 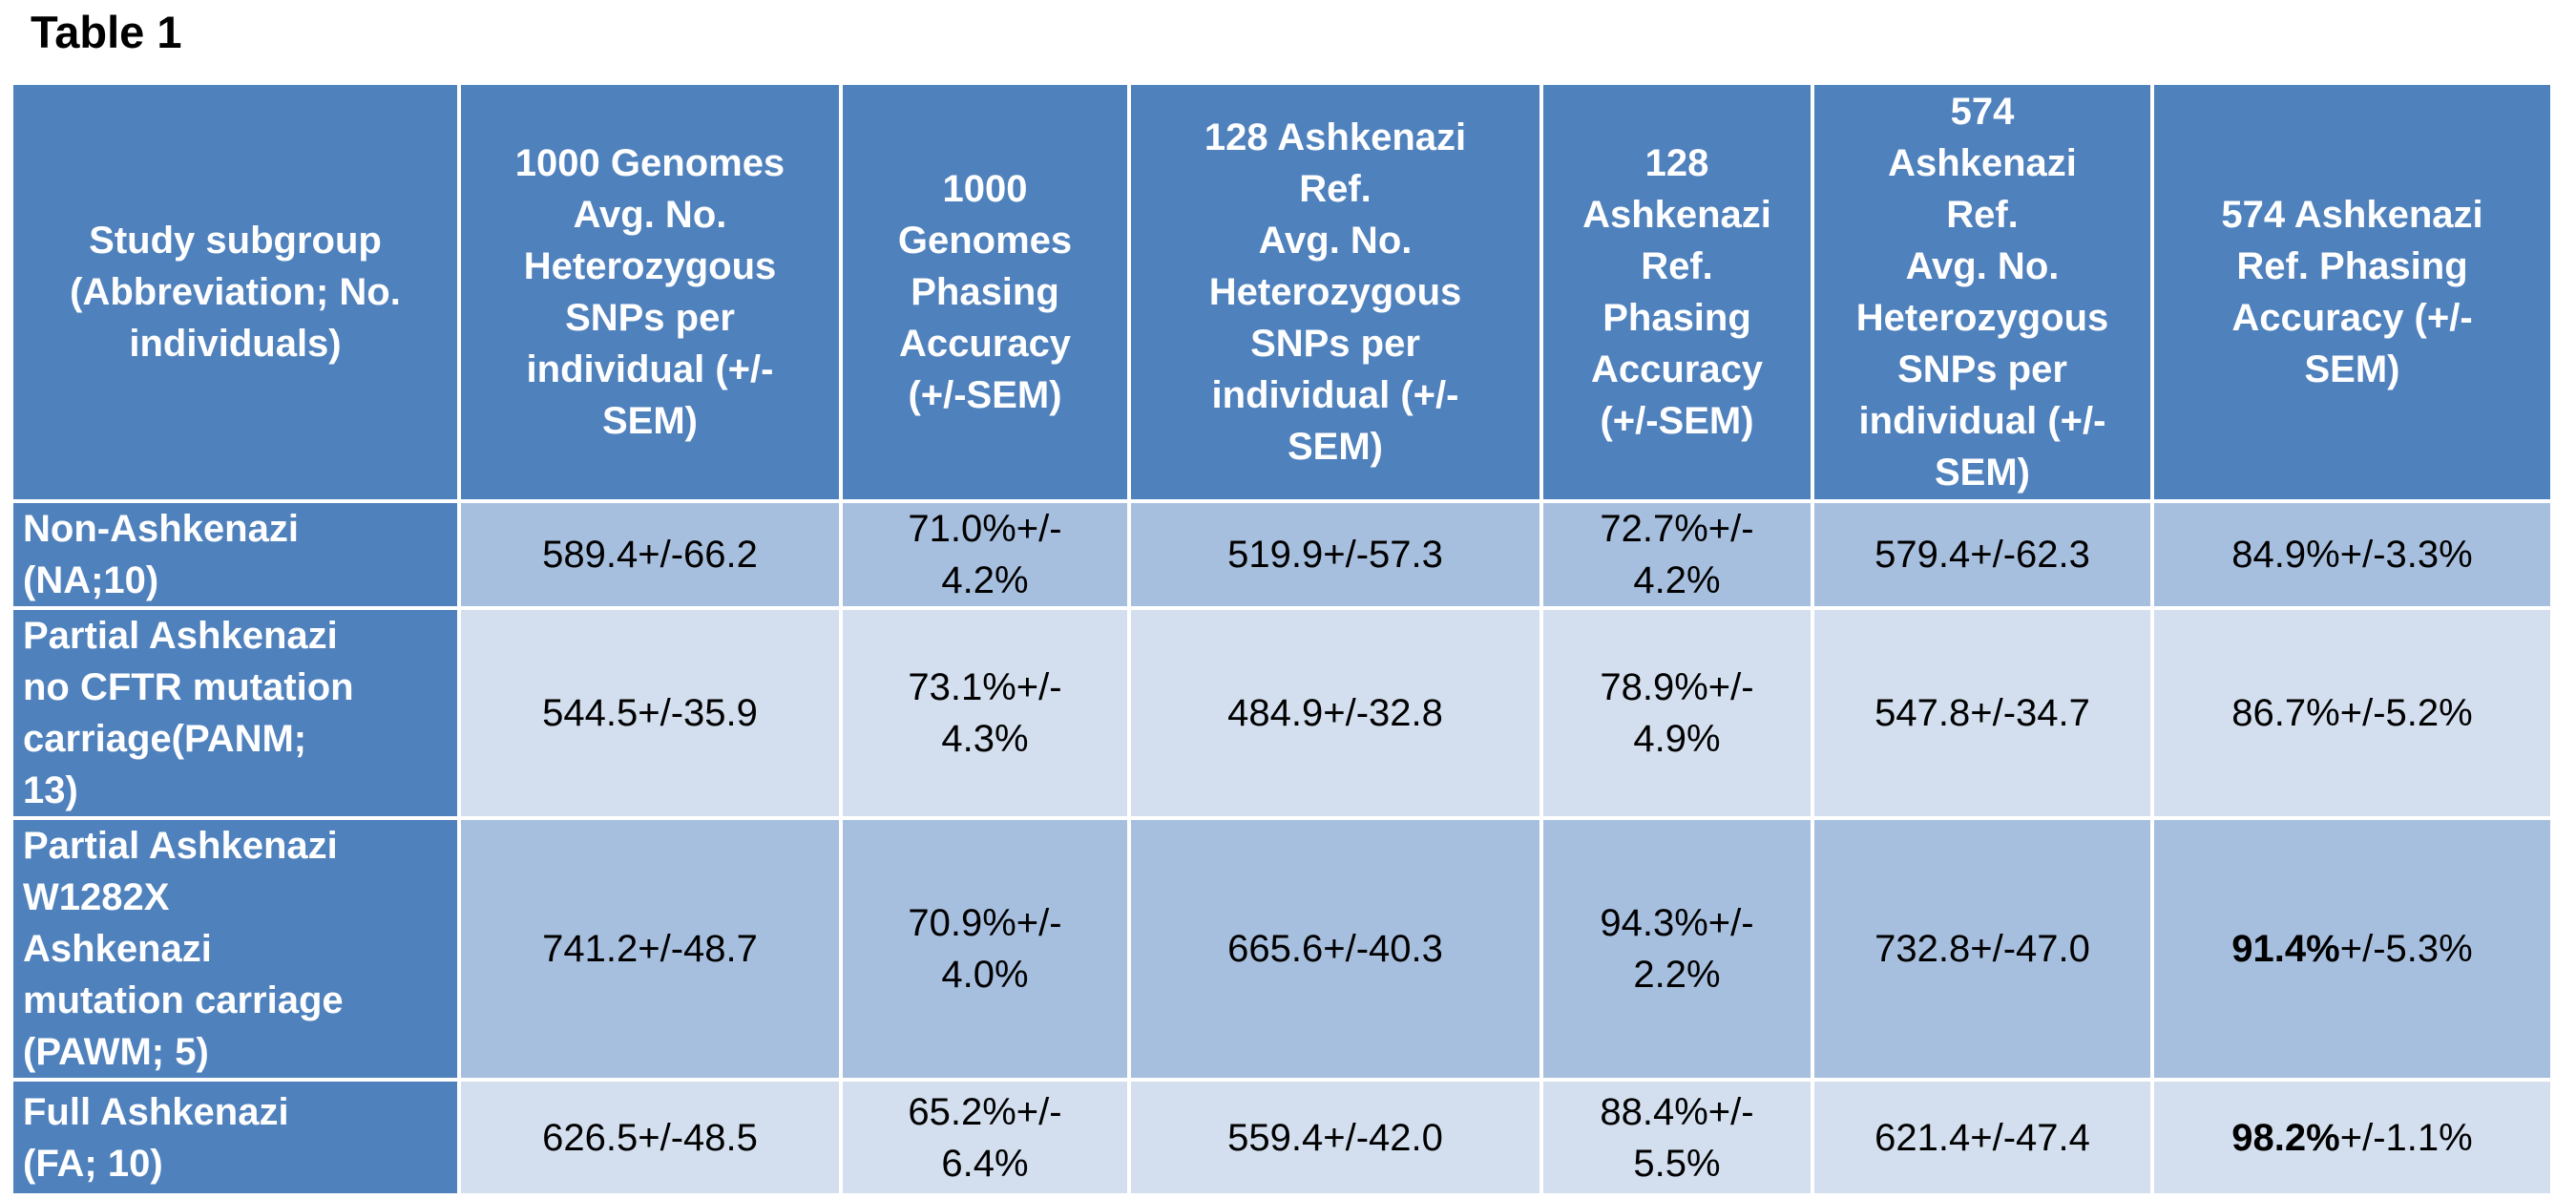 What do you see at coordinates (1676, 949) in the screenshot?
I see `cell-128-accuracy: 94.3%+/- 2.2%` at bounding box center [1676, 949].